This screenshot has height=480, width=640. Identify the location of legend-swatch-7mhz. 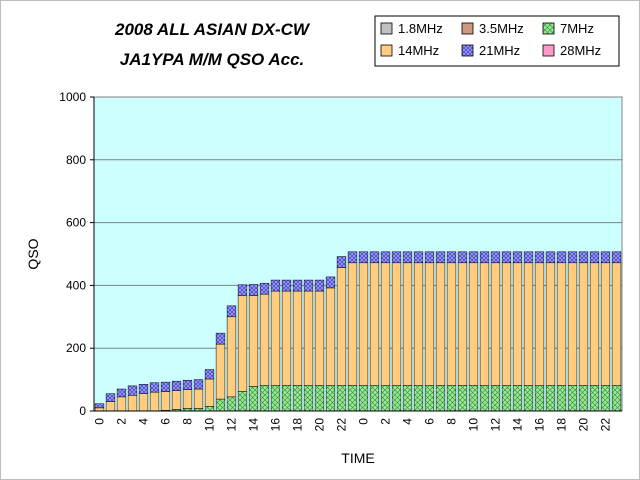
(548, 28).